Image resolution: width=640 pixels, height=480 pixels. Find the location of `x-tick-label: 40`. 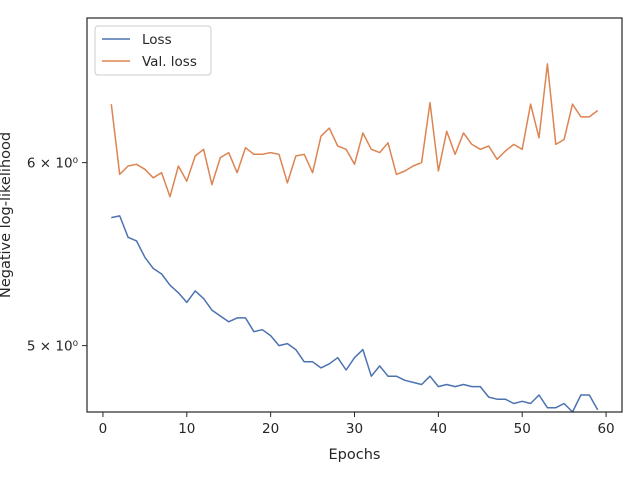

x-tick-label: 40 is located at coordinates (438, 429).